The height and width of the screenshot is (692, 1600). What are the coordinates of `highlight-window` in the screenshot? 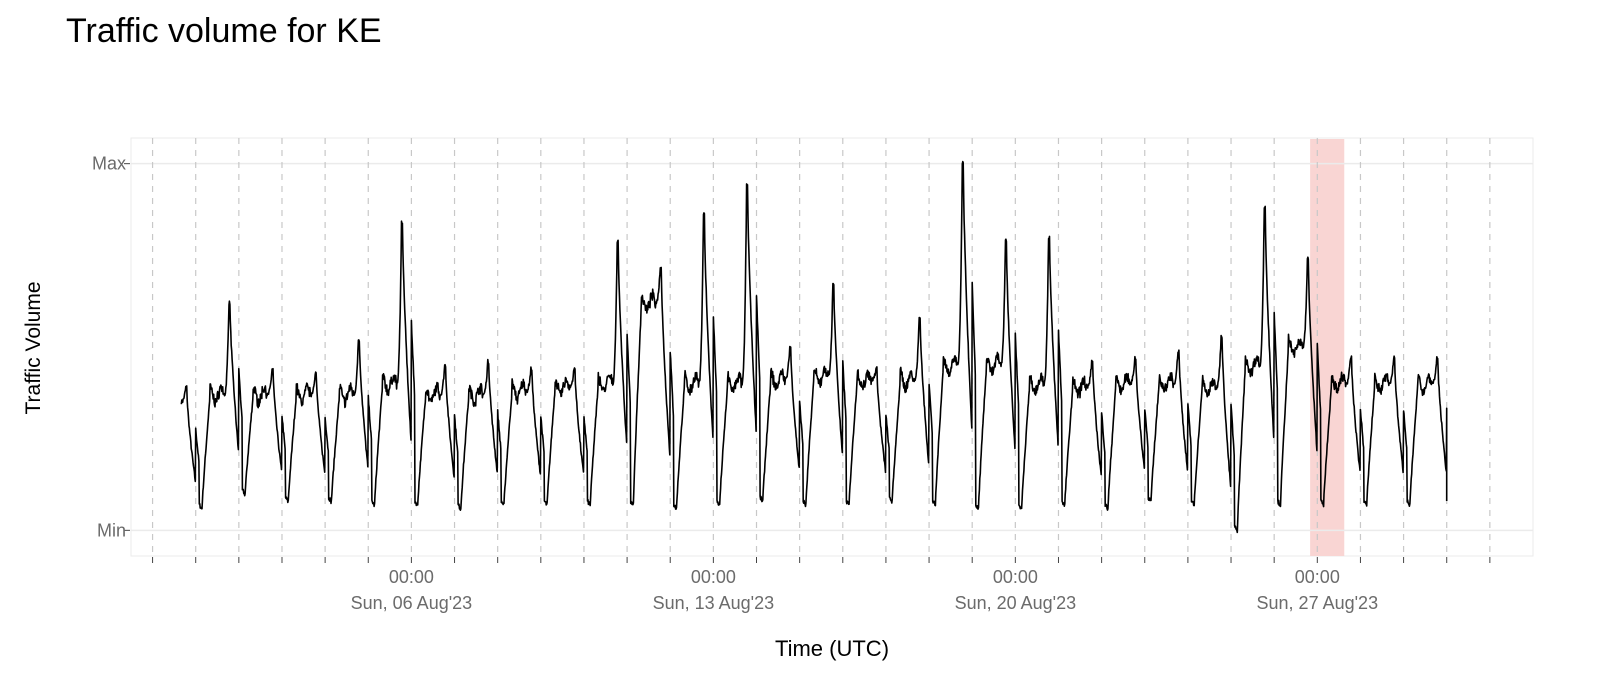 It's located at (1327, 347).